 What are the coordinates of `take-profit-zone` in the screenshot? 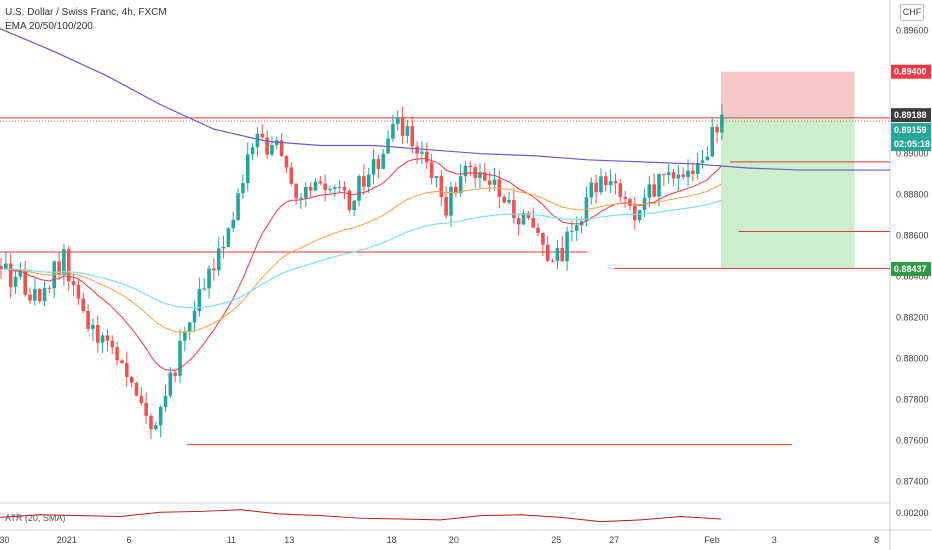 It's located at (787, 192).